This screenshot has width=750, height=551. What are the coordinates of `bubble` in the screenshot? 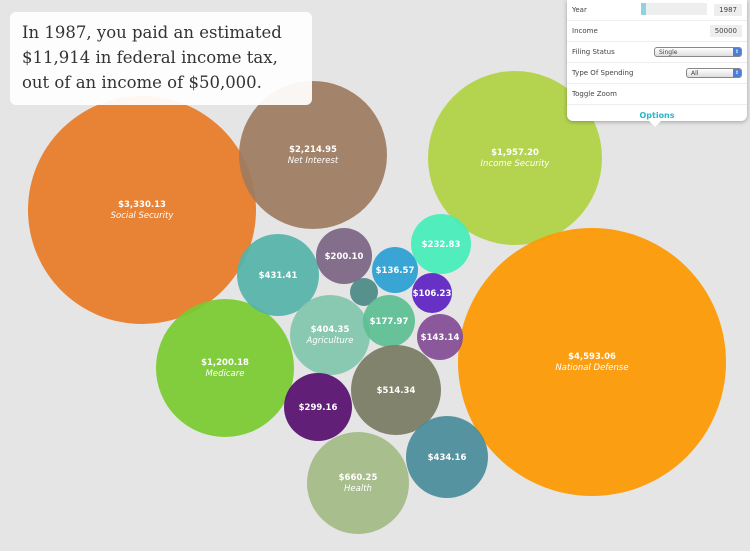 It's located at (364, 292).